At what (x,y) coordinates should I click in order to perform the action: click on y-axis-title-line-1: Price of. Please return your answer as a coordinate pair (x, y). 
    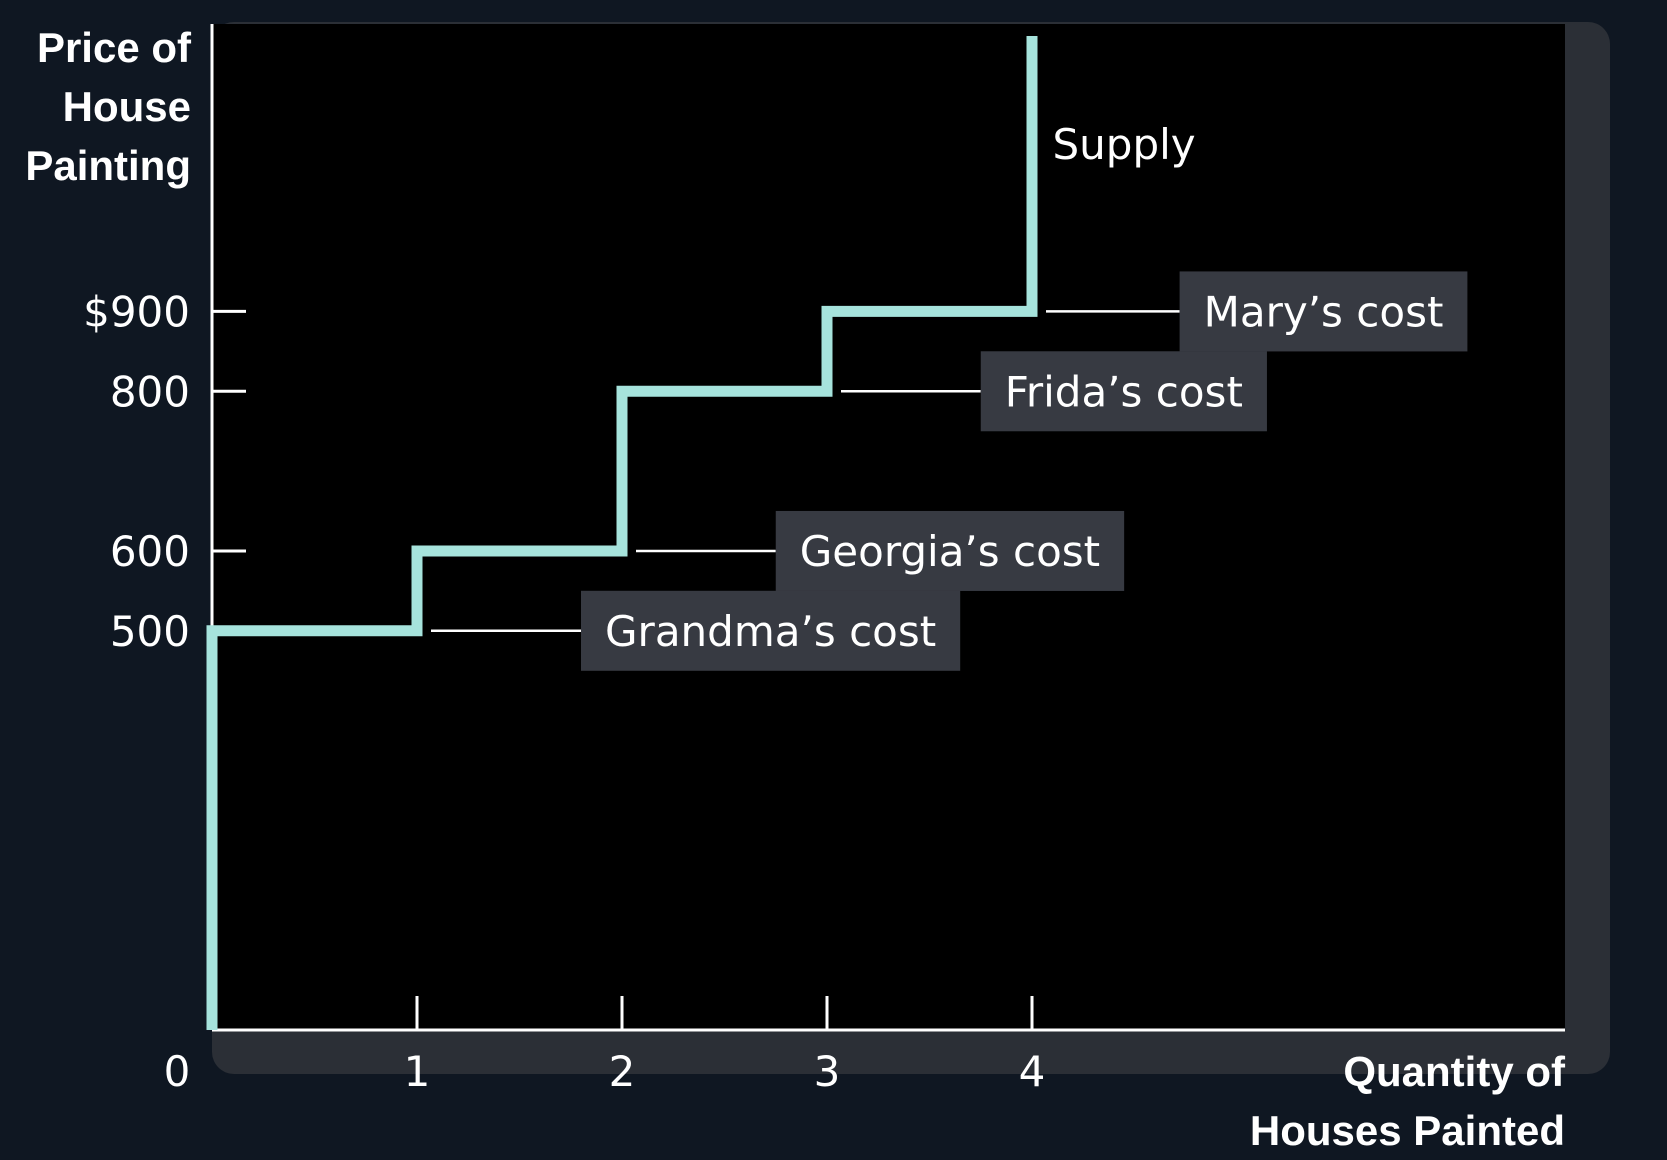
    Looking at the image, I should click on (114, 47).